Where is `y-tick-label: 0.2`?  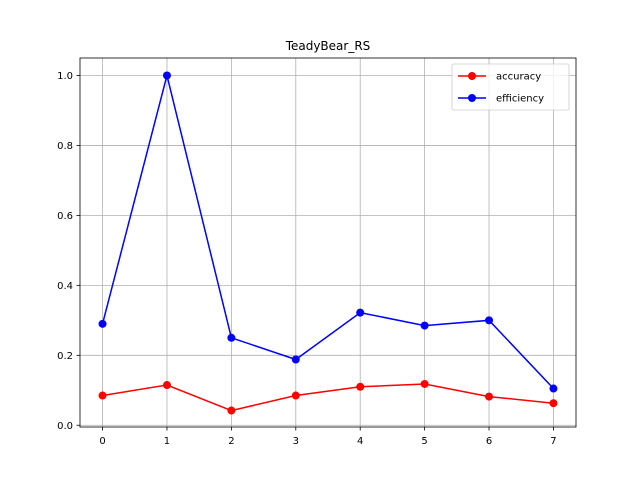 y-tick-label: 0.2 is located at coordinates (65, 356).